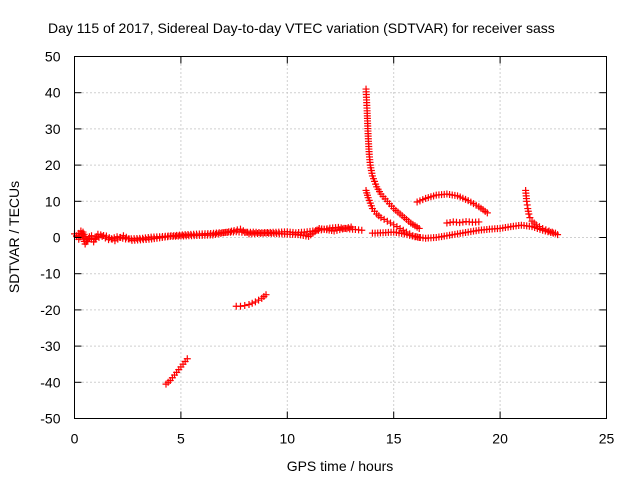 This screenshot has height=480, width=640. I want to click on x-axis-title: GPS time / hours, so click(340, 466).